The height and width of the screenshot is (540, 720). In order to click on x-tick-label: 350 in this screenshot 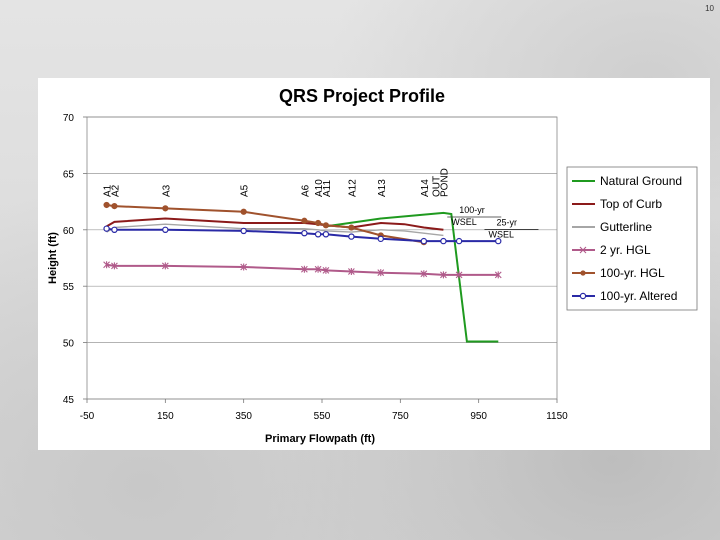, I will do `click(243, 416)`.